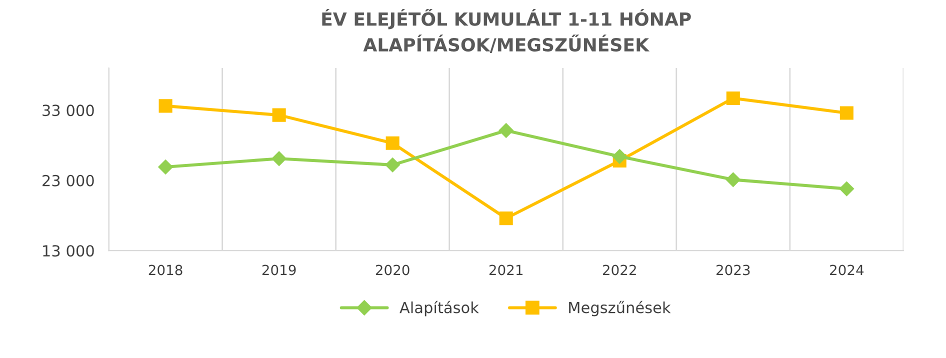 The width and height of the screenshot is (946, 358). Describe the element at coordinates (165, 270) in the screenshot. I see `x-tick-label: 2018` at that location.